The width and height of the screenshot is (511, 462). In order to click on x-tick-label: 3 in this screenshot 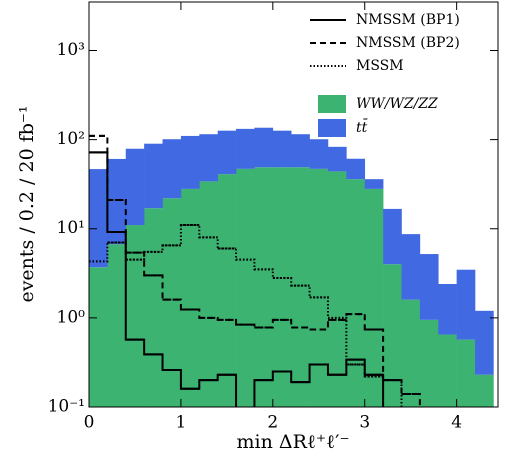, I will do `click(364, 423)`.